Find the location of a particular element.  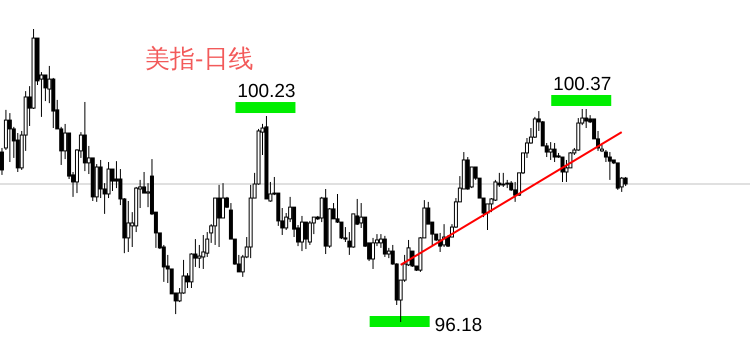

annotation: 100.23 is located at coordinates (266, 91).